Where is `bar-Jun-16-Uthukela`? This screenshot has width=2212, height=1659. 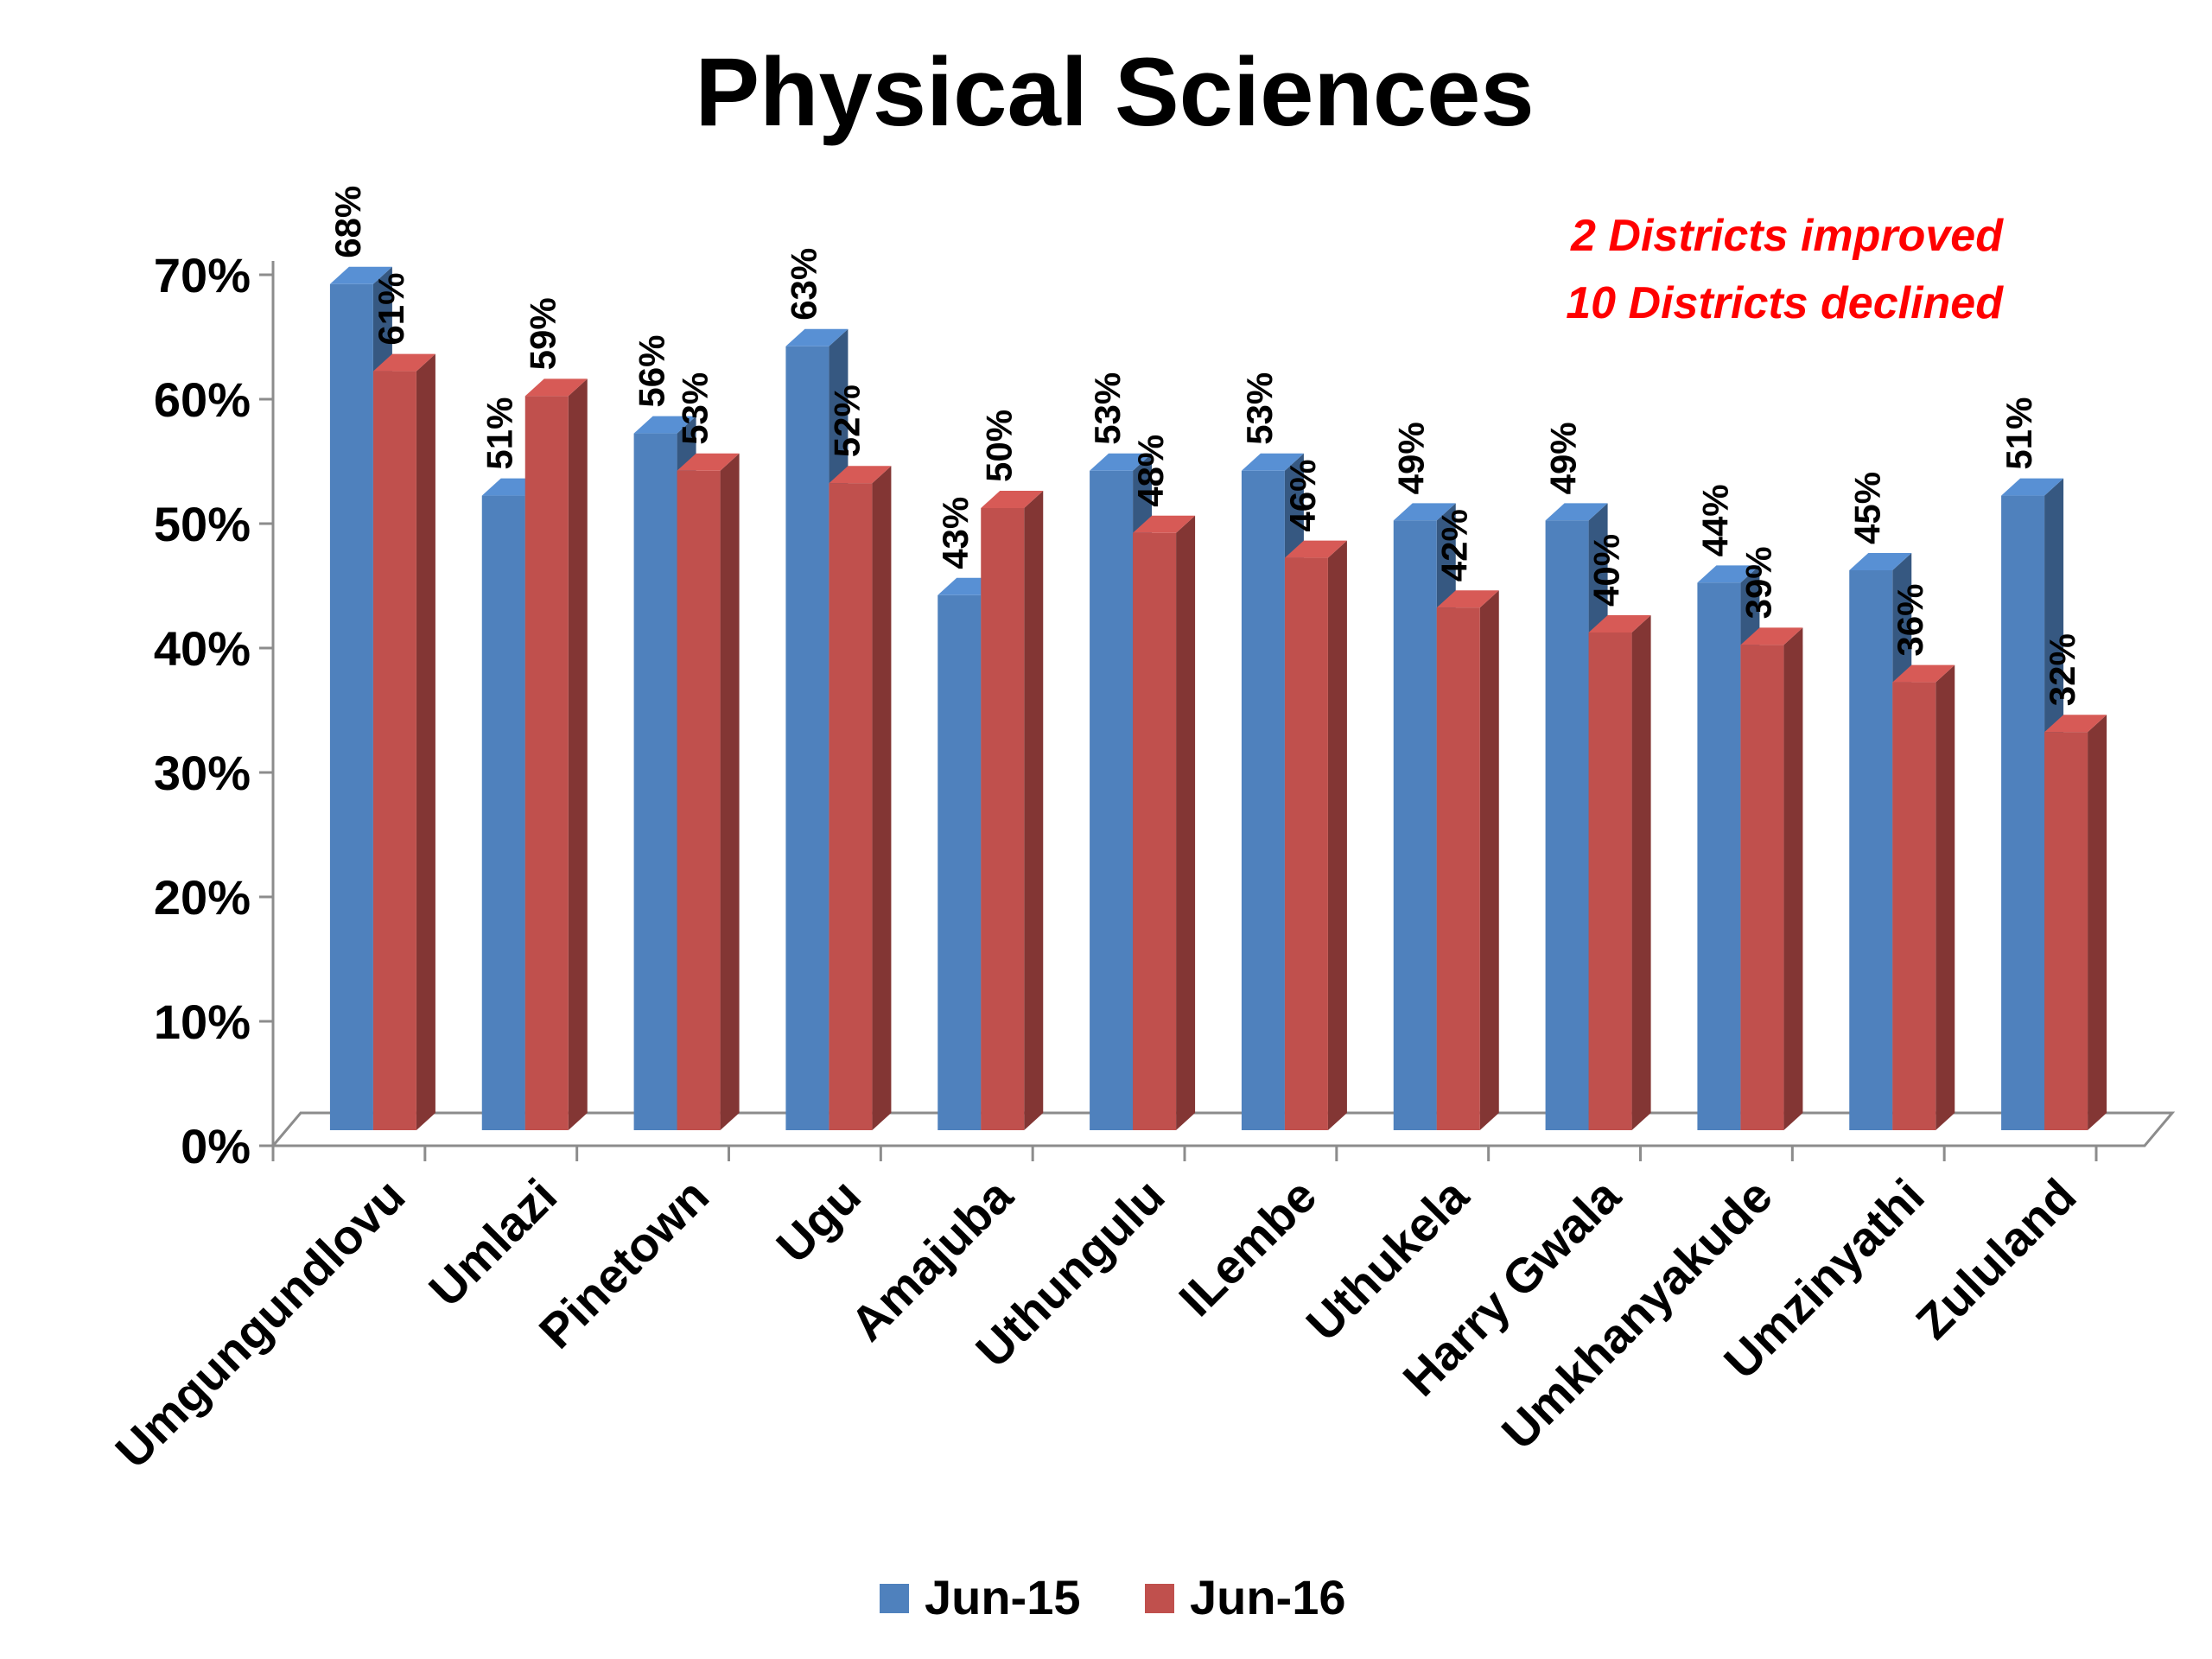
bar-Jun-16-Uthukela is located at coordinates (1467, 860).